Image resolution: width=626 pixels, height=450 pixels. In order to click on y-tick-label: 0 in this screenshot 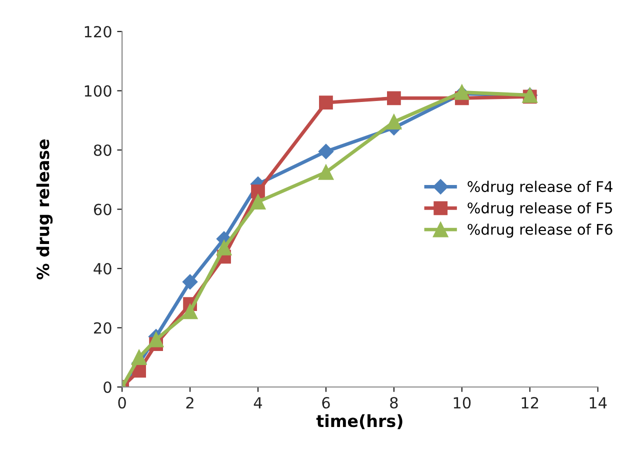, I will do `click(108, 387)`.